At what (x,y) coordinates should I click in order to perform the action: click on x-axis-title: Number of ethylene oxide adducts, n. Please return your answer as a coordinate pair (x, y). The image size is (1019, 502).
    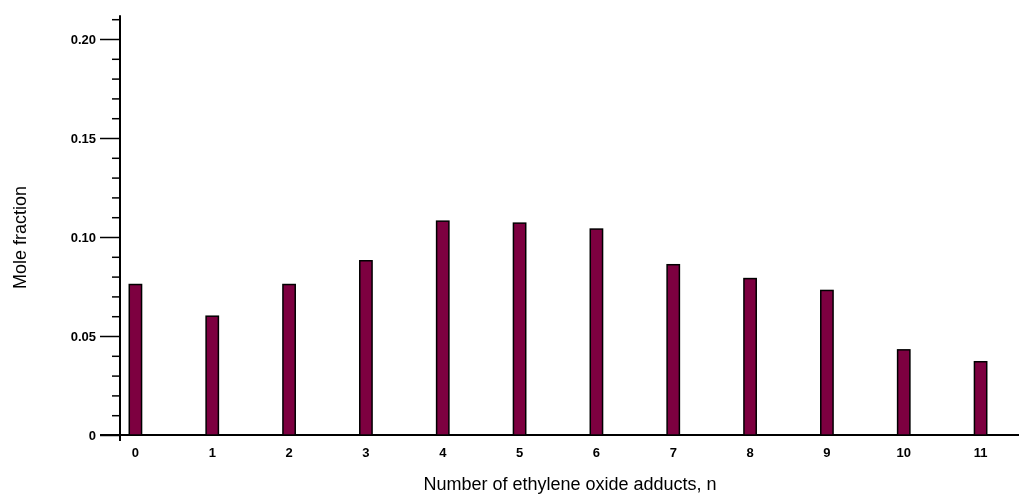
    Looking at the image, I should click on (570, 484).